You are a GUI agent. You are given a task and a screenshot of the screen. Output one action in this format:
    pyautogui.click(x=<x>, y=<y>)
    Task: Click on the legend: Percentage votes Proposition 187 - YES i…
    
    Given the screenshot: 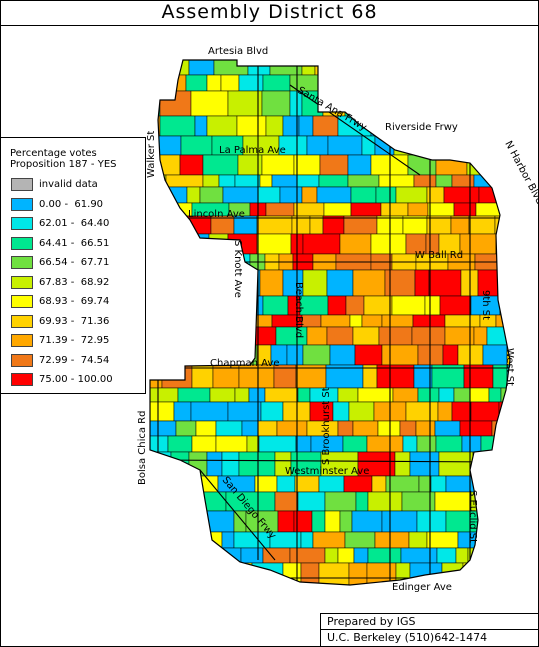 What is the action you would take?
    pyautogui.click(x=73, y=265)
    